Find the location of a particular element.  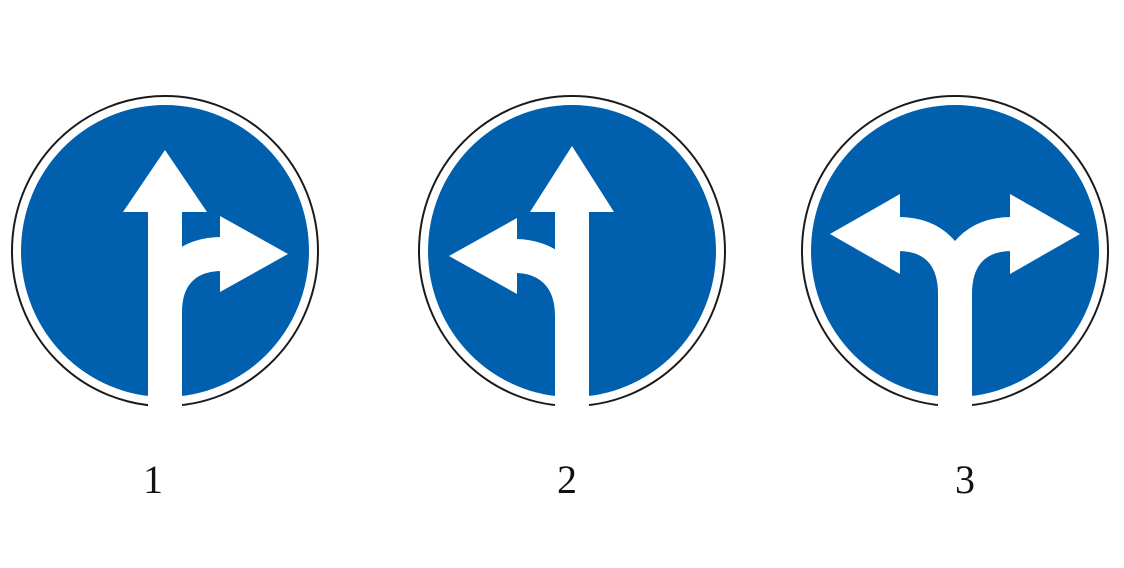

sign-number-1: 1 is located at coordinates (153, 479).